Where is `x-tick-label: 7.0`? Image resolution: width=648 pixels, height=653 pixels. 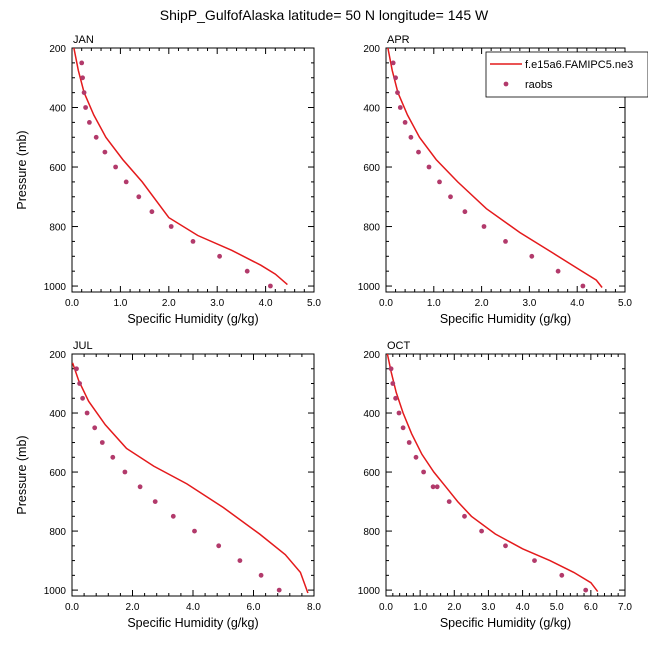 x-tick-label: 7.0 is located at coordinates (625, 607).